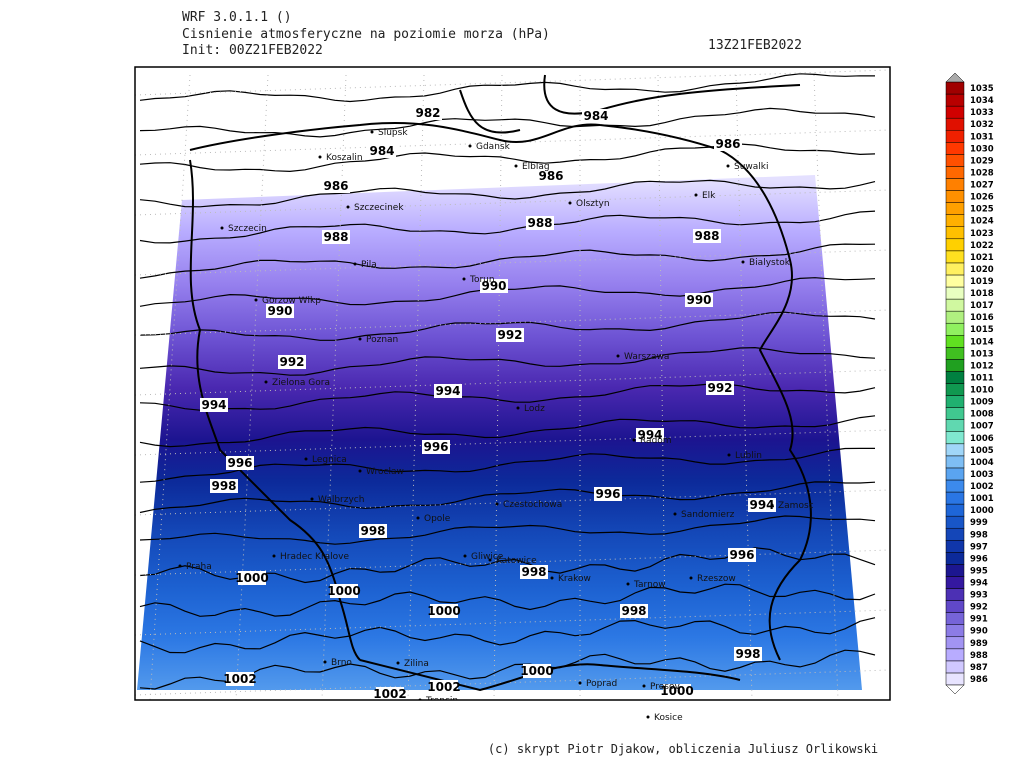 This screenshot has width=1024, height=772. What do you see at coordinates (982, 210) in the screenshot?
I see `colorbar-label: 1025` at bounding box center [982, 210].